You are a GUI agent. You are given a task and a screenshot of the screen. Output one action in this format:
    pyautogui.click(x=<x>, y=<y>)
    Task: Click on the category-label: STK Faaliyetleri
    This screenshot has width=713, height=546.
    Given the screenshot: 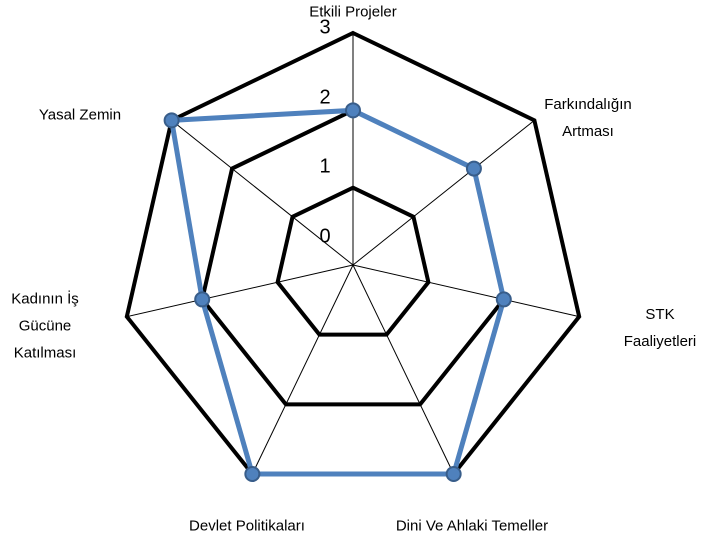 What is the action you would take?
    pyautogui.click(x=660, y=328)
    